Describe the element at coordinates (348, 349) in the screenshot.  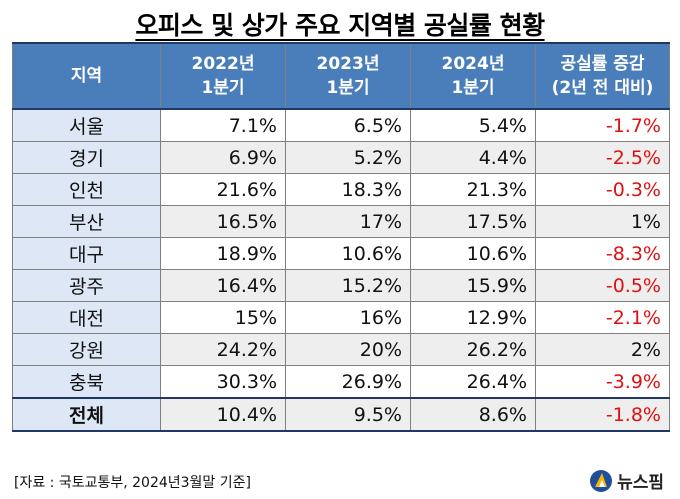
I see `value-2023-cell: 20%` at that location.